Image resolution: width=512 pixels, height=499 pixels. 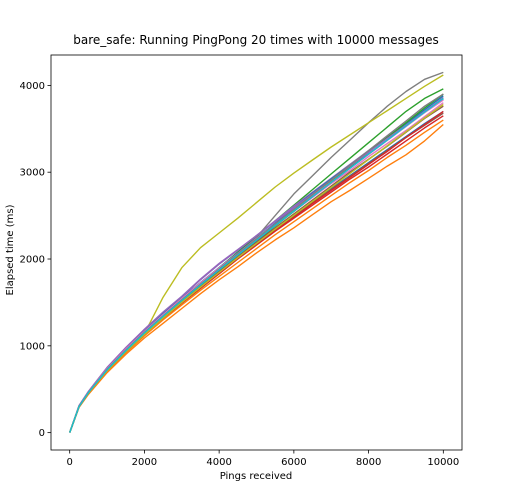 What do you see at coordinates (443, 462) in the screenshot?
I see `x-tick-label: 10000` at bounding box center [443, 462].